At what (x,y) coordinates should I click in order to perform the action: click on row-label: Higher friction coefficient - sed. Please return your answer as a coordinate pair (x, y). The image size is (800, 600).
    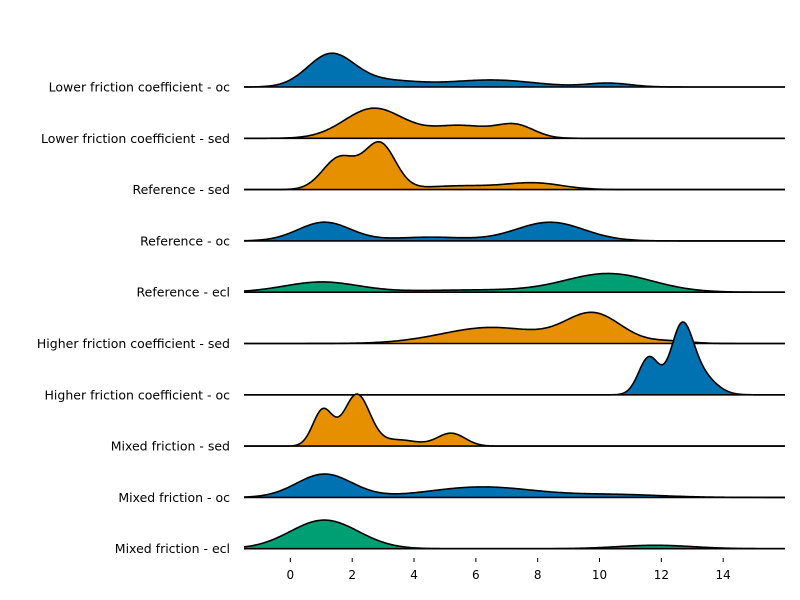
    Looking at the image, I should click on (133, 343).